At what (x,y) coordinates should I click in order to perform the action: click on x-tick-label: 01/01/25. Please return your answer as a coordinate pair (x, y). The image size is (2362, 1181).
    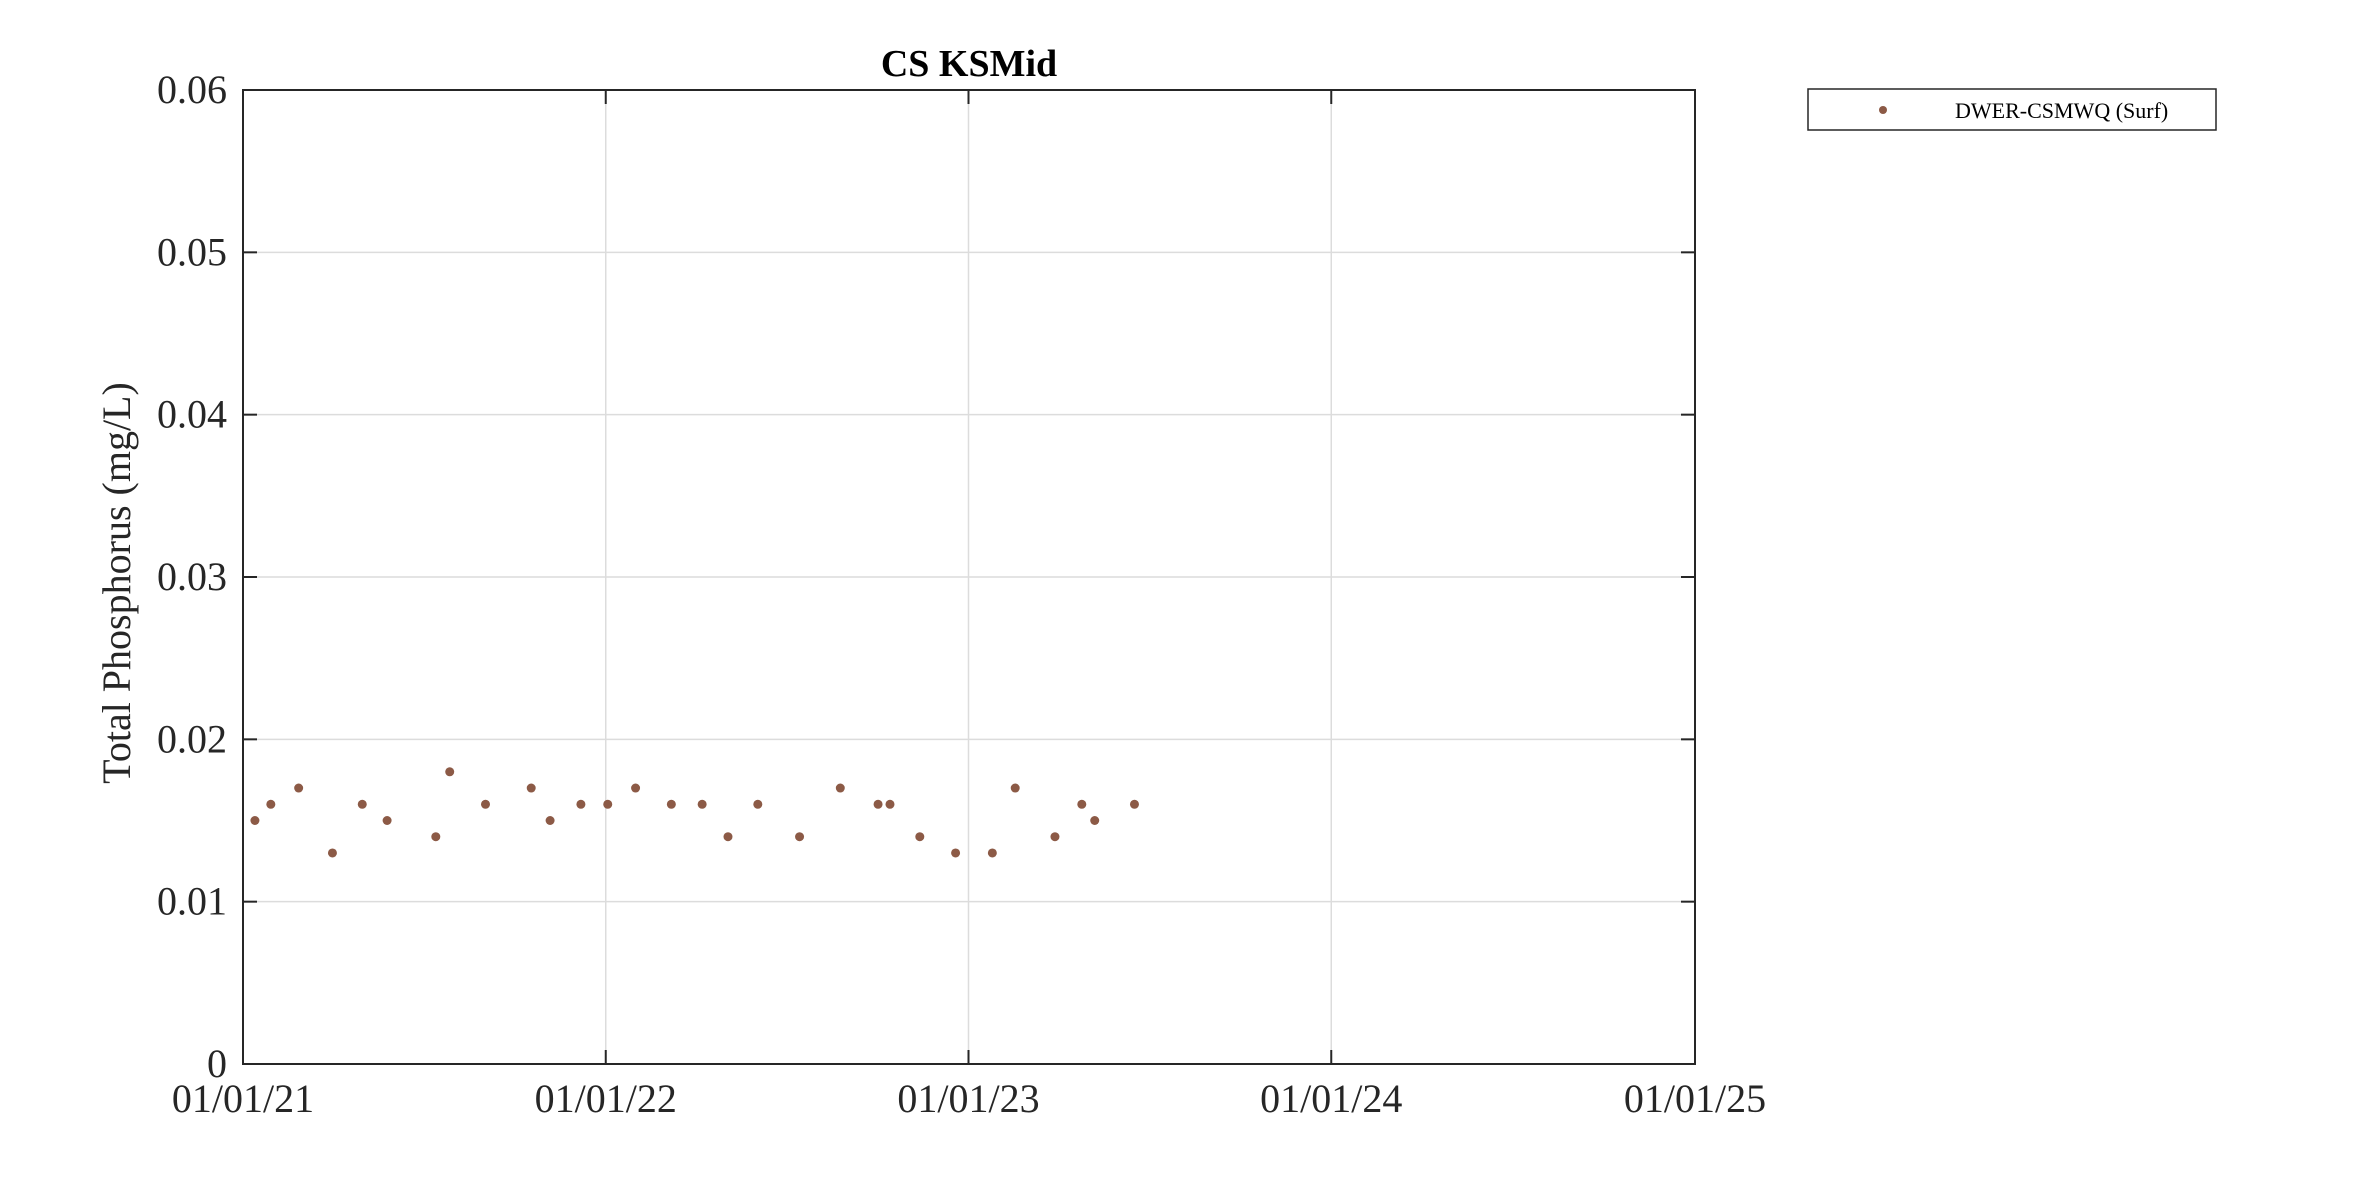
    Looking at the image, I should click on (1695, 1098).